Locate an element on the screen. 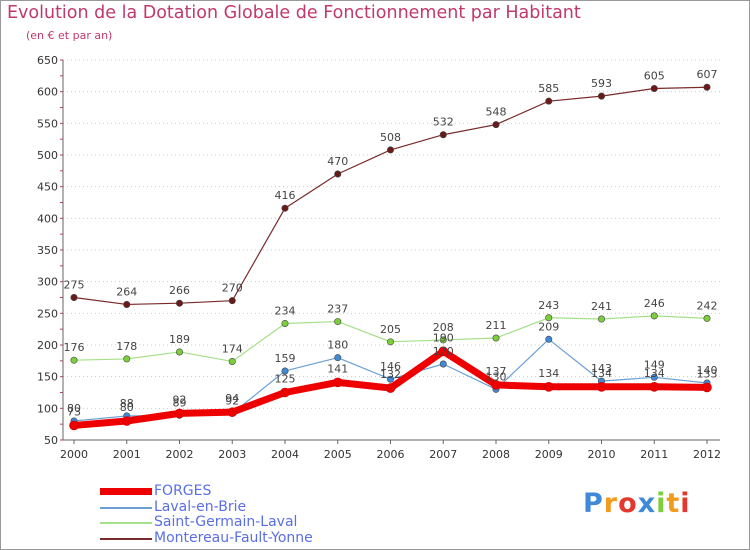 The image size is (750, 550). x-tick-label: 2011 is located at coordinates (654, 454).